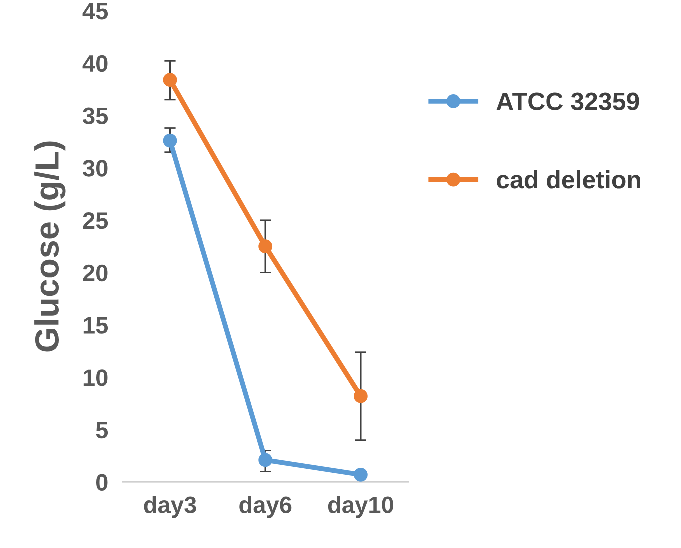 Image resolution: width=681 pixels, height=548 pixels. I want to click on legend-label: ATCC 32359, so click(568, 101).